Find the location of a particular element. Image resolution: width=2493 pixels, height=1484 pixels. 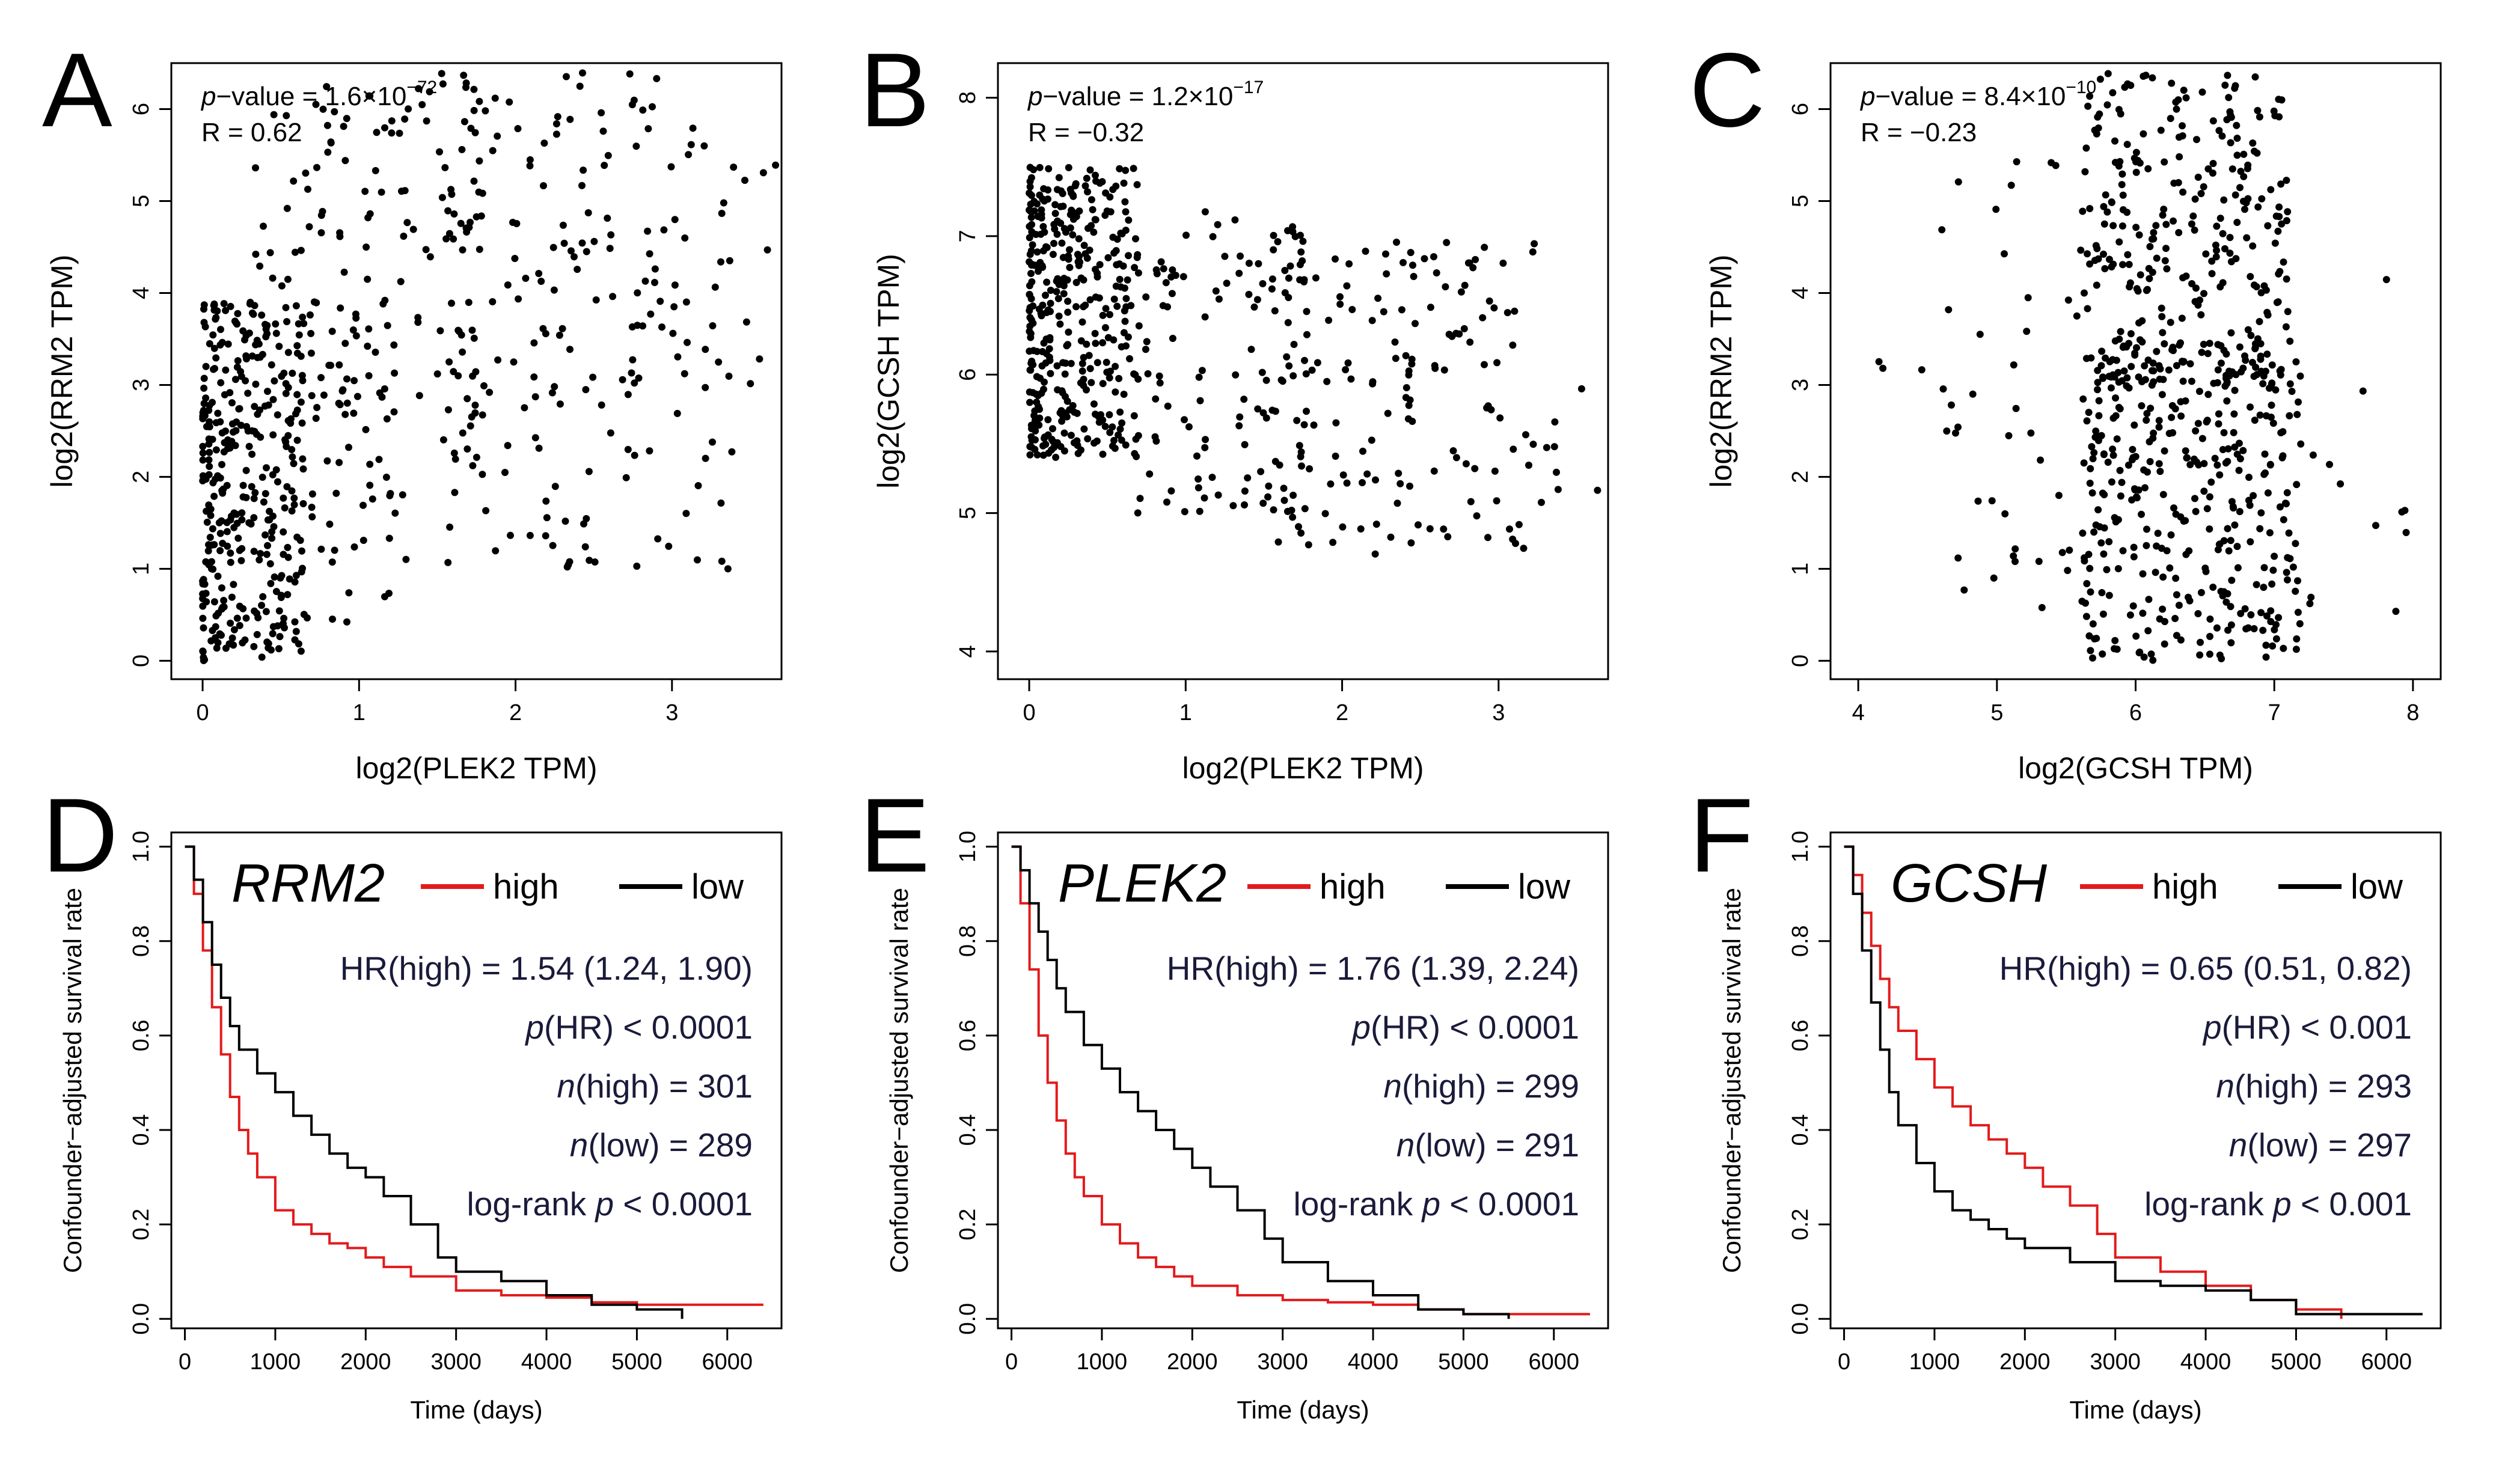

y-axis-label: Confounder−adjusted survival rate is located at coordinates (1732, 1080).